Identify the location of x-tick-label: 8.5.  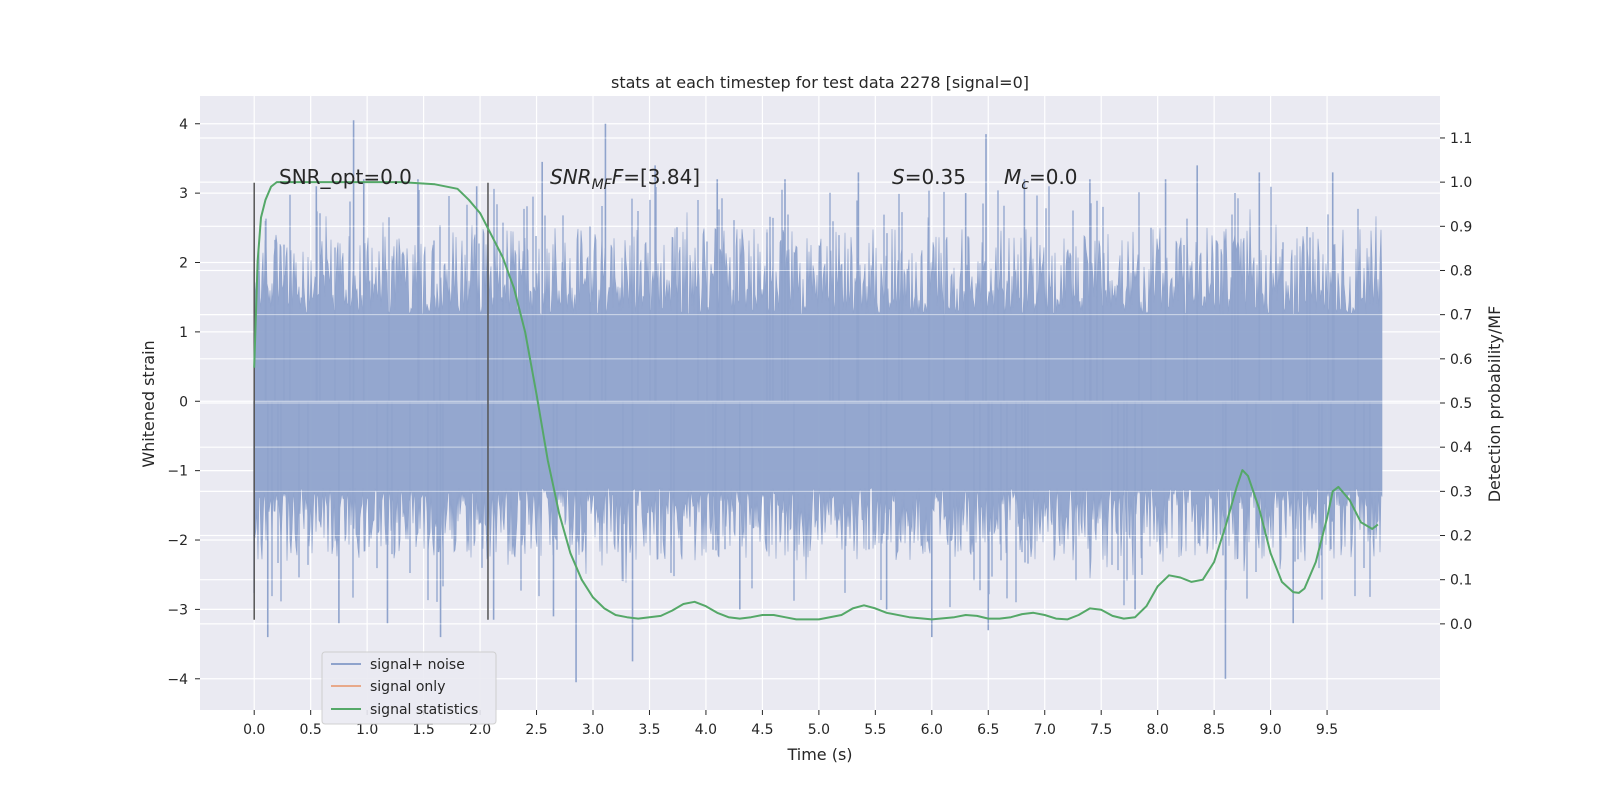
(1214, 730).